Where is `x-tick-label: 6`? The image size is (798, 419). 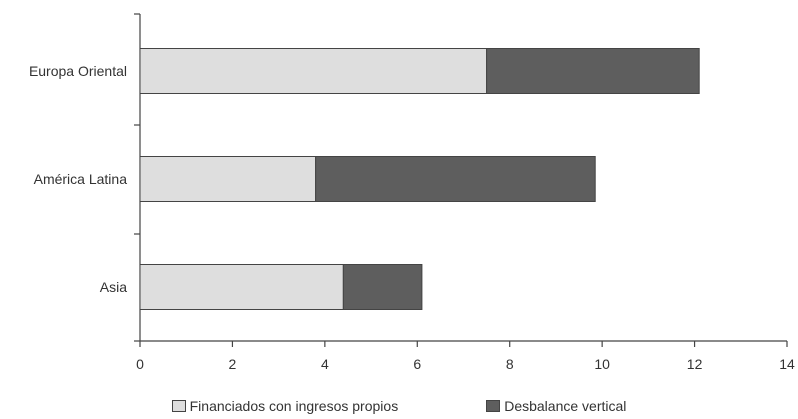 x-tick-label: 6 is located at coordinates (417, 364).